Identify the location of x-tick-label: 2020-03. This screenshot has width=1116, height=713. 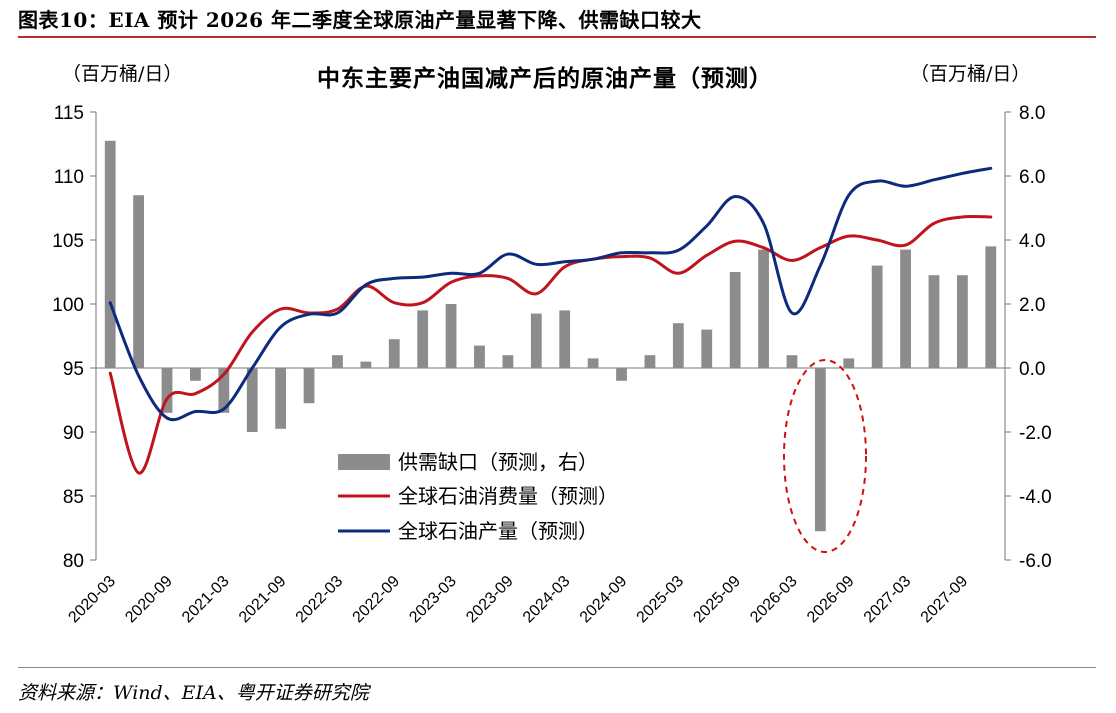
(92, 600).